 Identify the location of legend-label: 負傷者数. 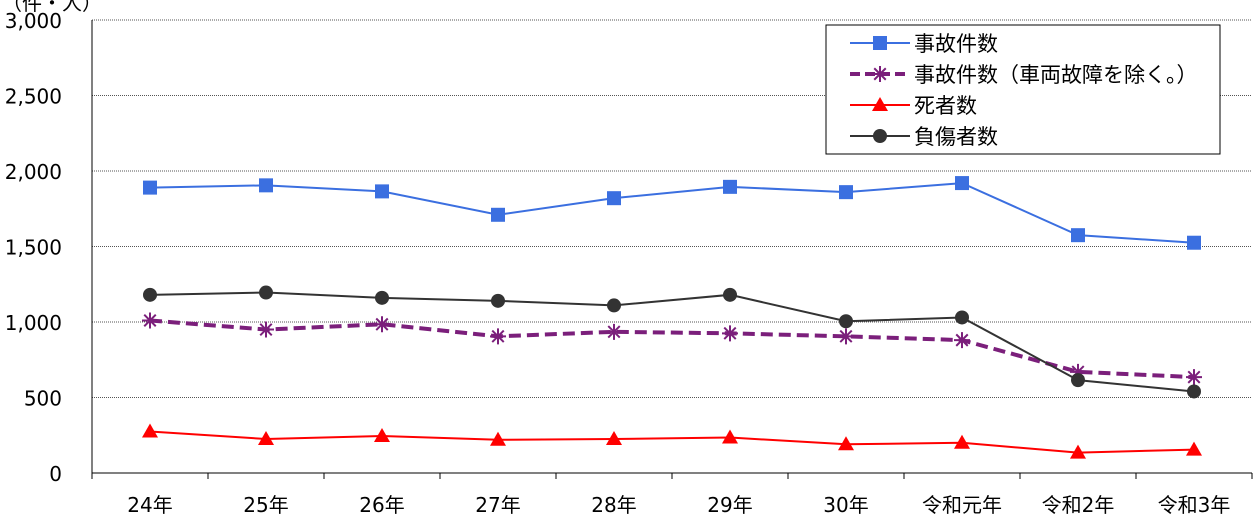
(956, 137).